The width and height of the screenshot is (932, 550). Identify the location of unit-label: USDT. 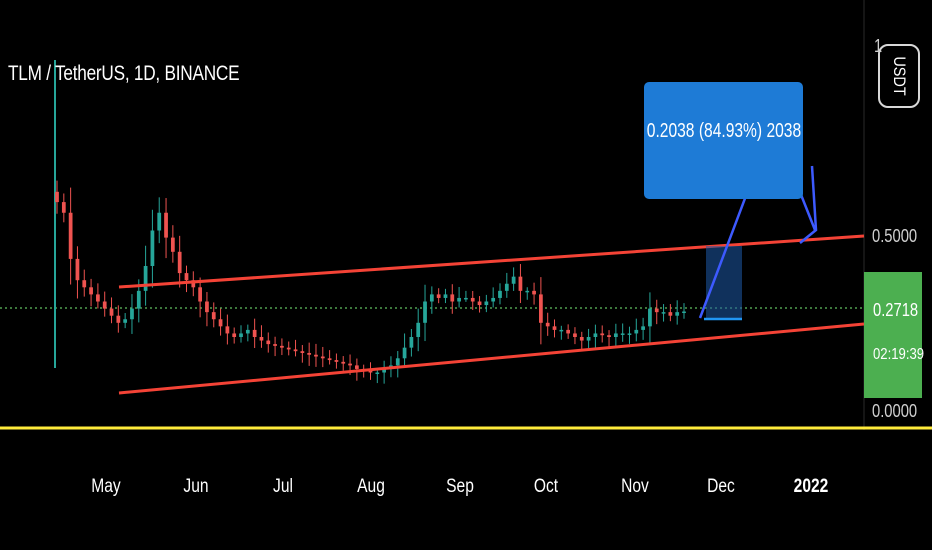
(899, 76).